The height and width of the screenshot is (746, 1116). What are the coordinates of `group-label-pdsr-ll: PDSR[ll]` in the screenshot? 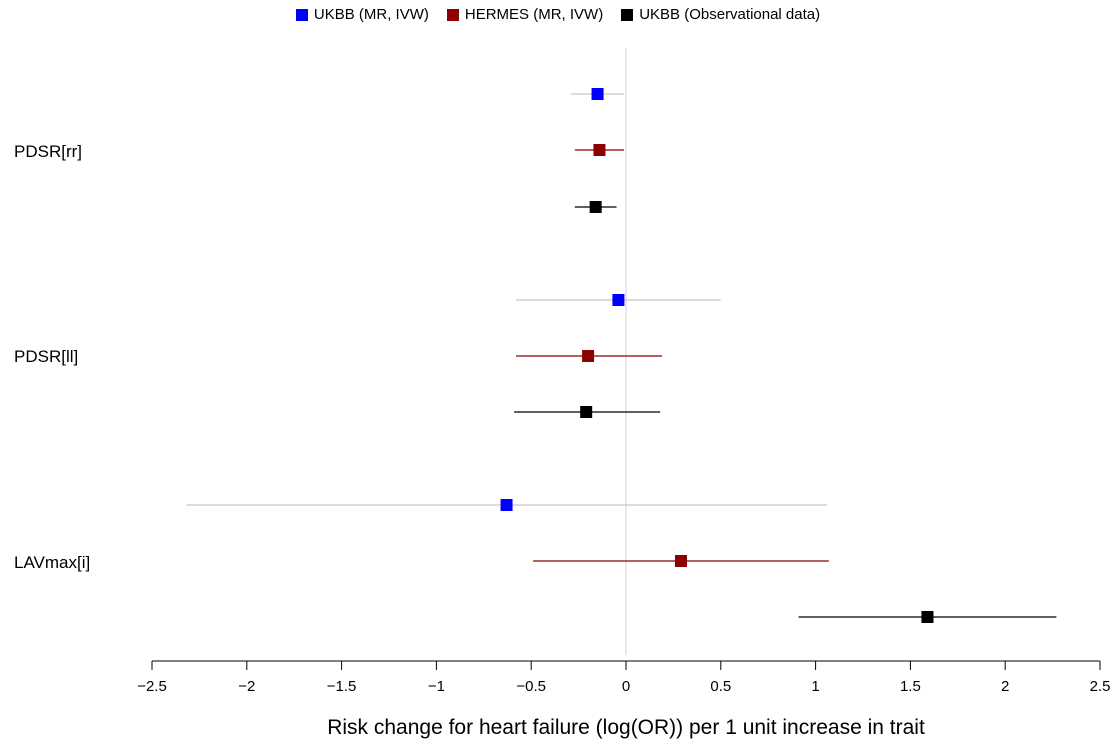 It's located at (46, 356).